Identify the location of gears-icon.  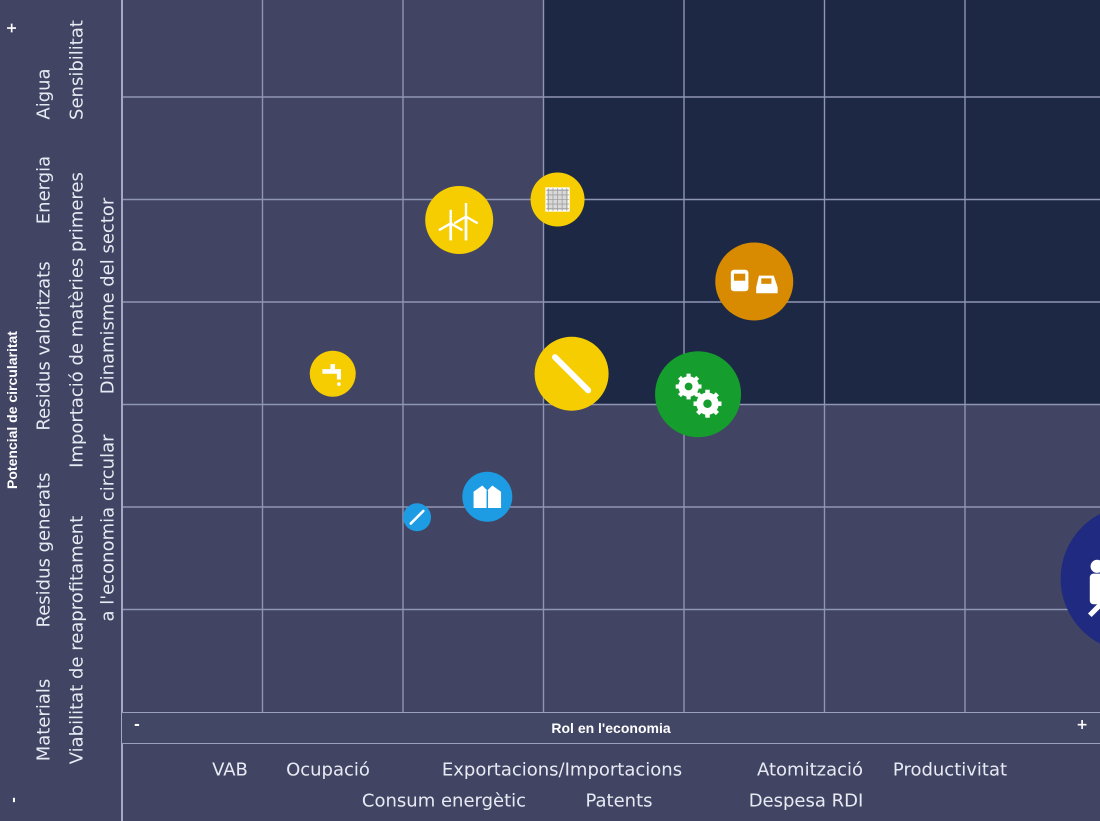
(698, 395).